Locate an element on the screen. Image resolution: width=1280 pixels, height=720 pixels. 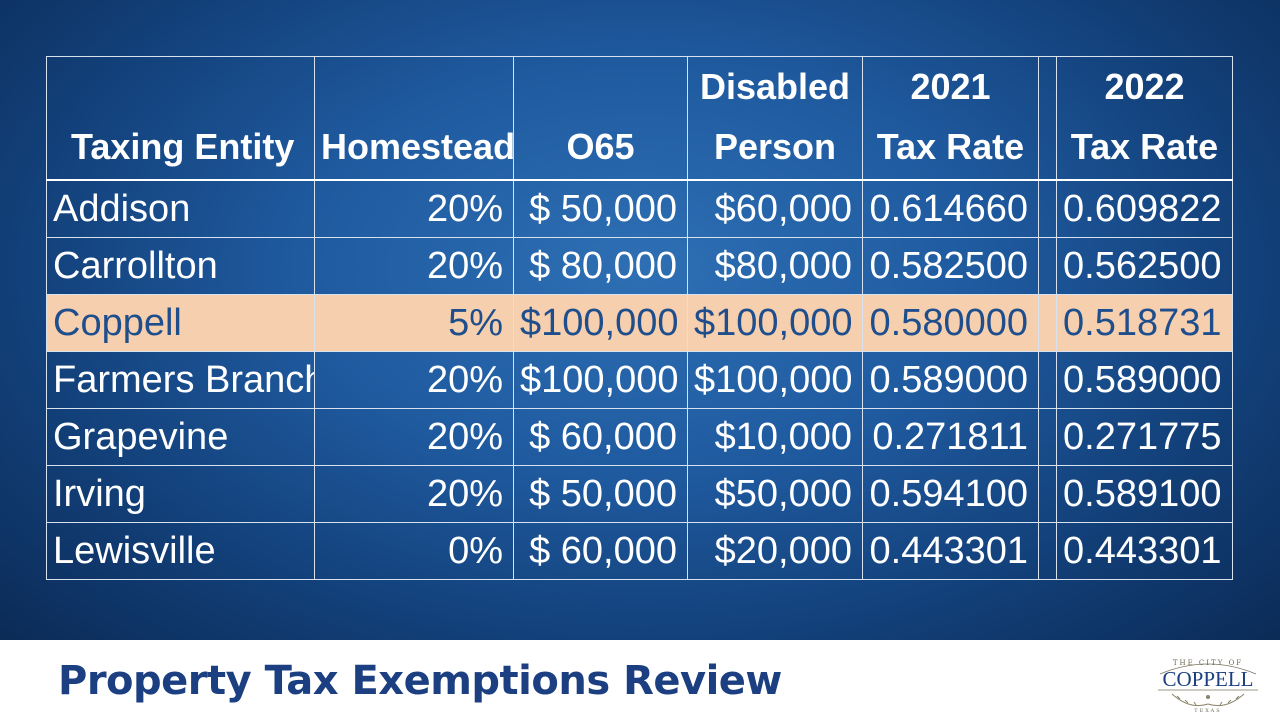
cell-disabled: $80,000 is located at coordinates (775, 266).